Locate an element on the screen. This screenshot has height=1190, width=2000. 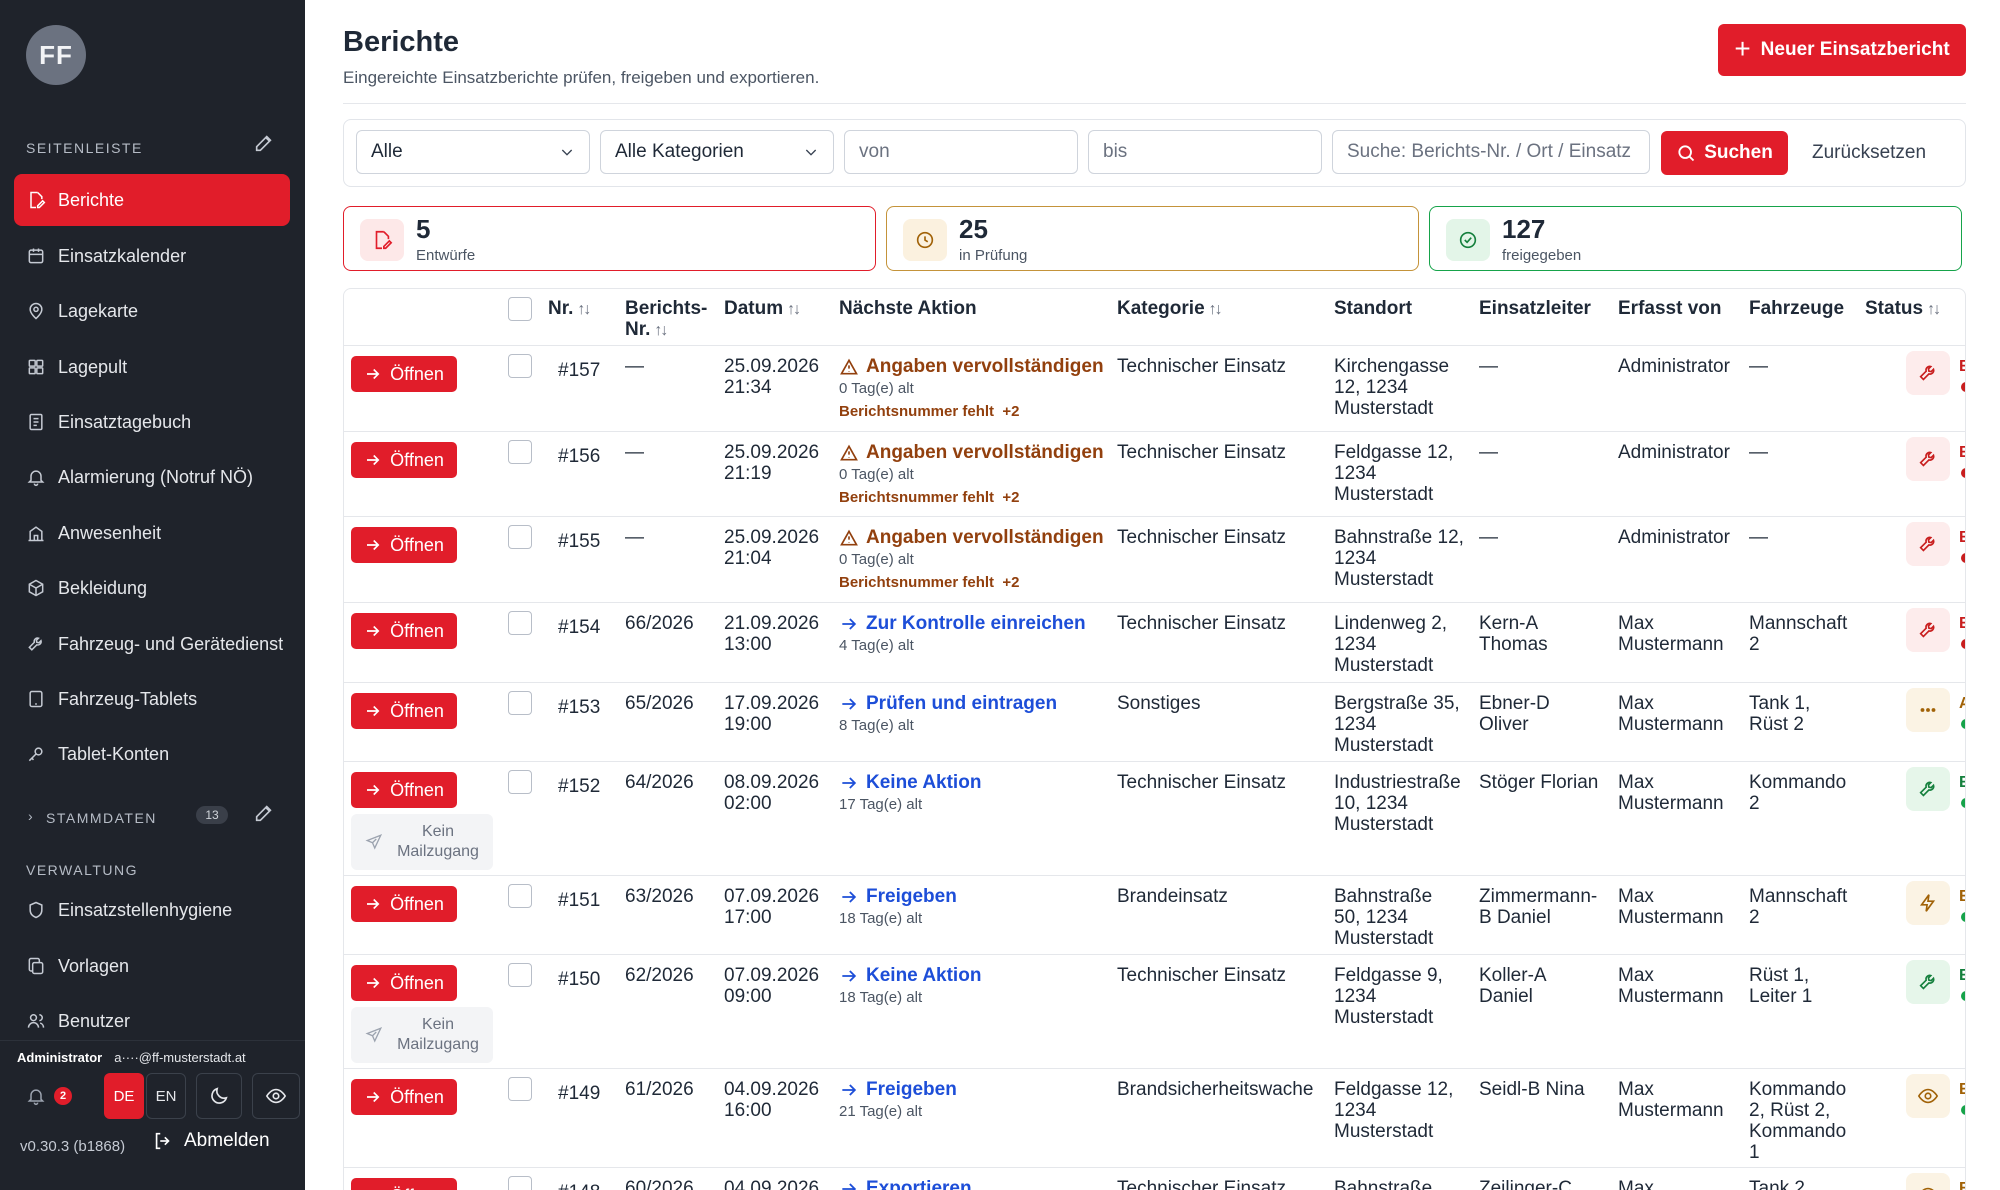
sidebar-item-8: Fahrzeug- und Gerätedienst is located at coordinates (152, 644).